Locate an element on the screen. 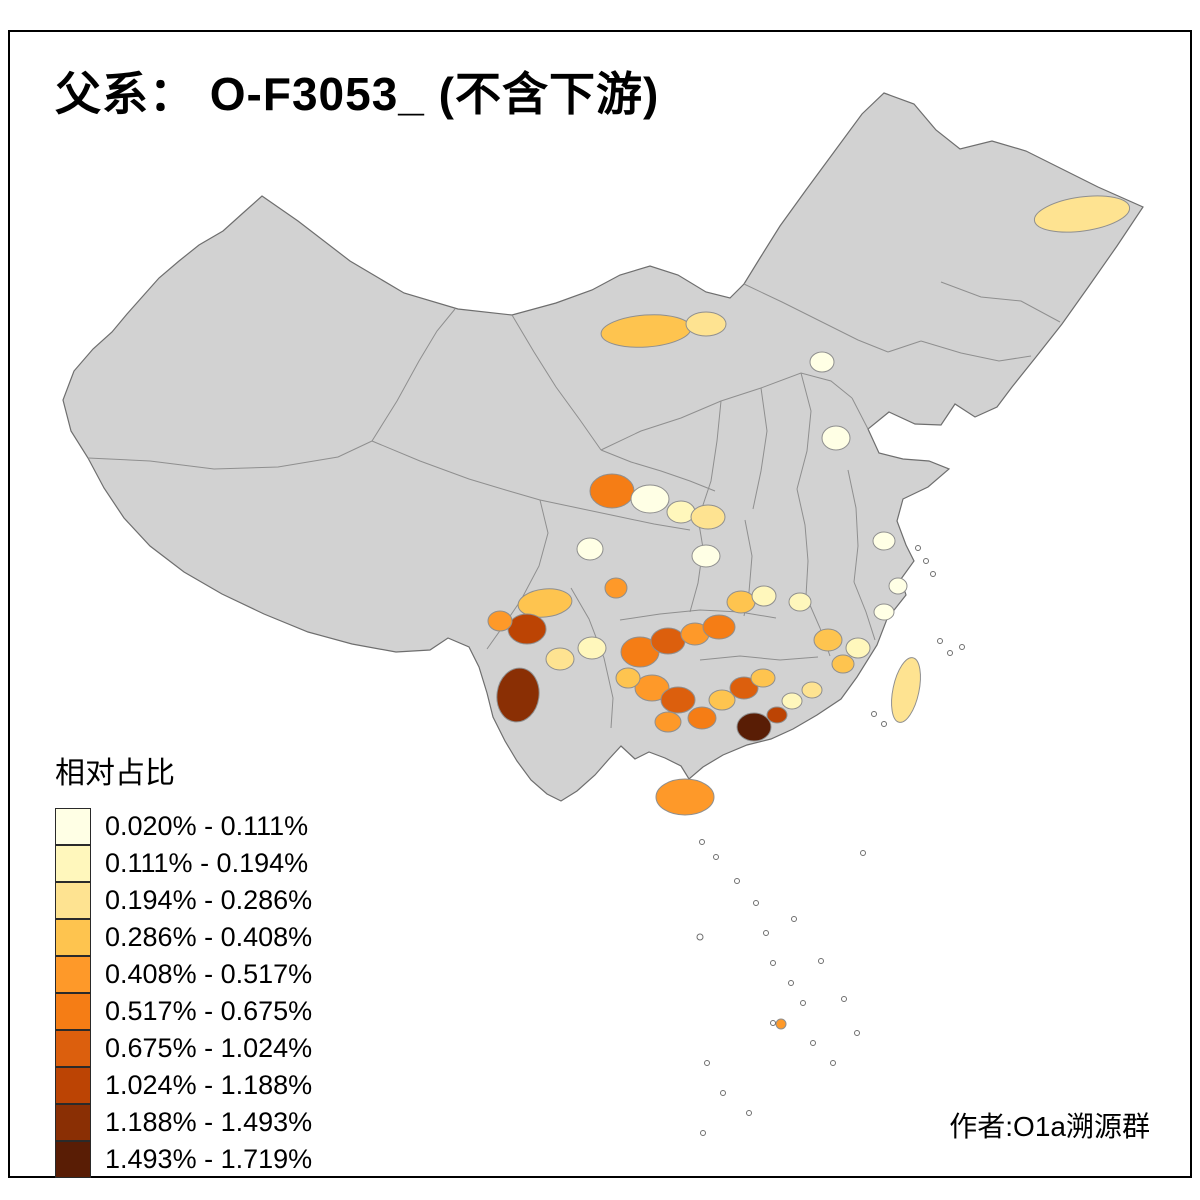 The image size is (1200, 1200). legend-row: 0.286% - 0.408% is located at coordinates (184, 937).